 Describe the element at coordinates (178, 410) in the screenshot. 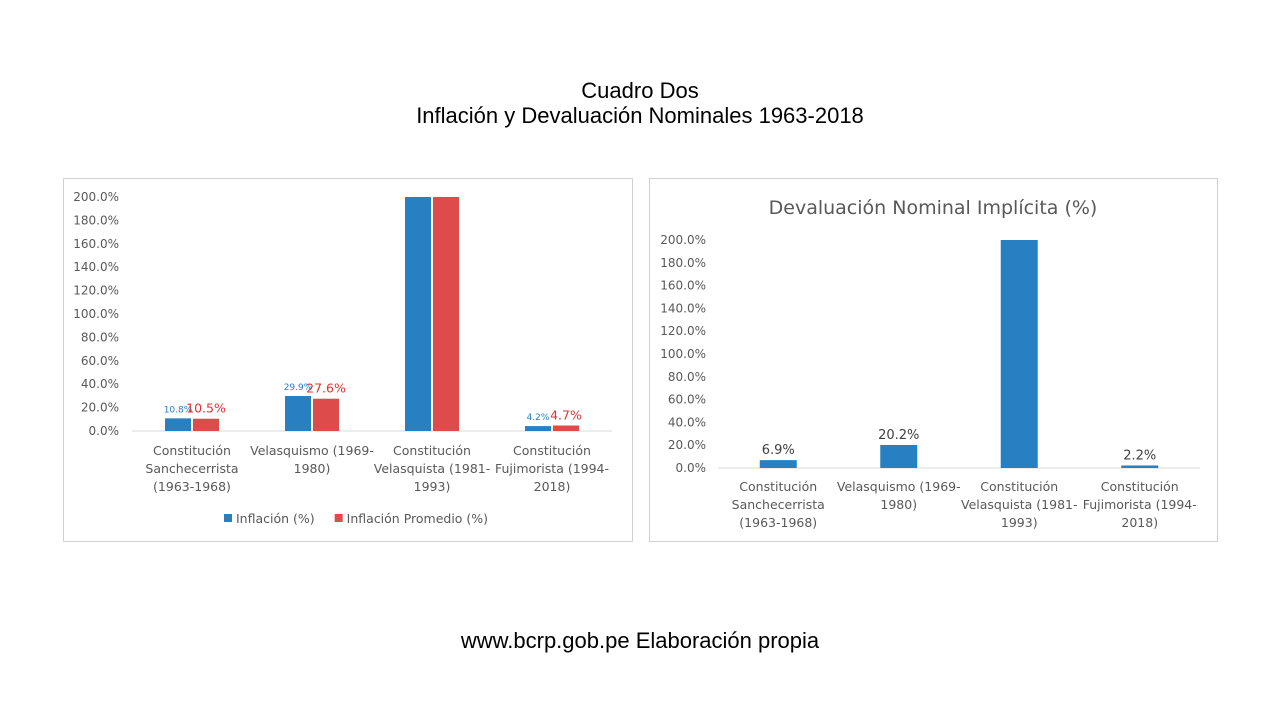

I see `data-label: 10.8%` at that location.